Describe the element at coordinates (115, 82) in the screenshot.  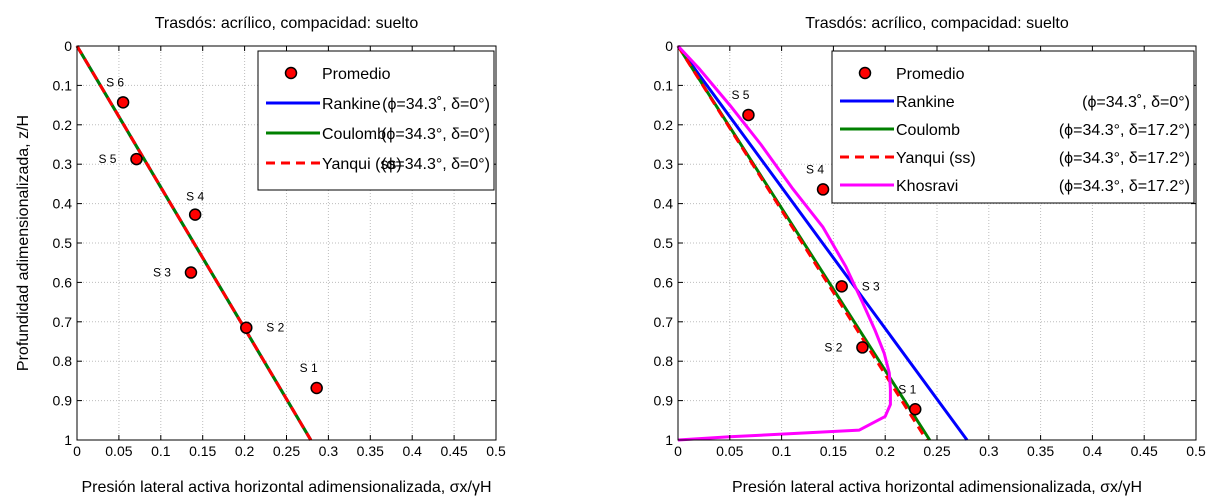
I see `point-label: S 6` at that location.